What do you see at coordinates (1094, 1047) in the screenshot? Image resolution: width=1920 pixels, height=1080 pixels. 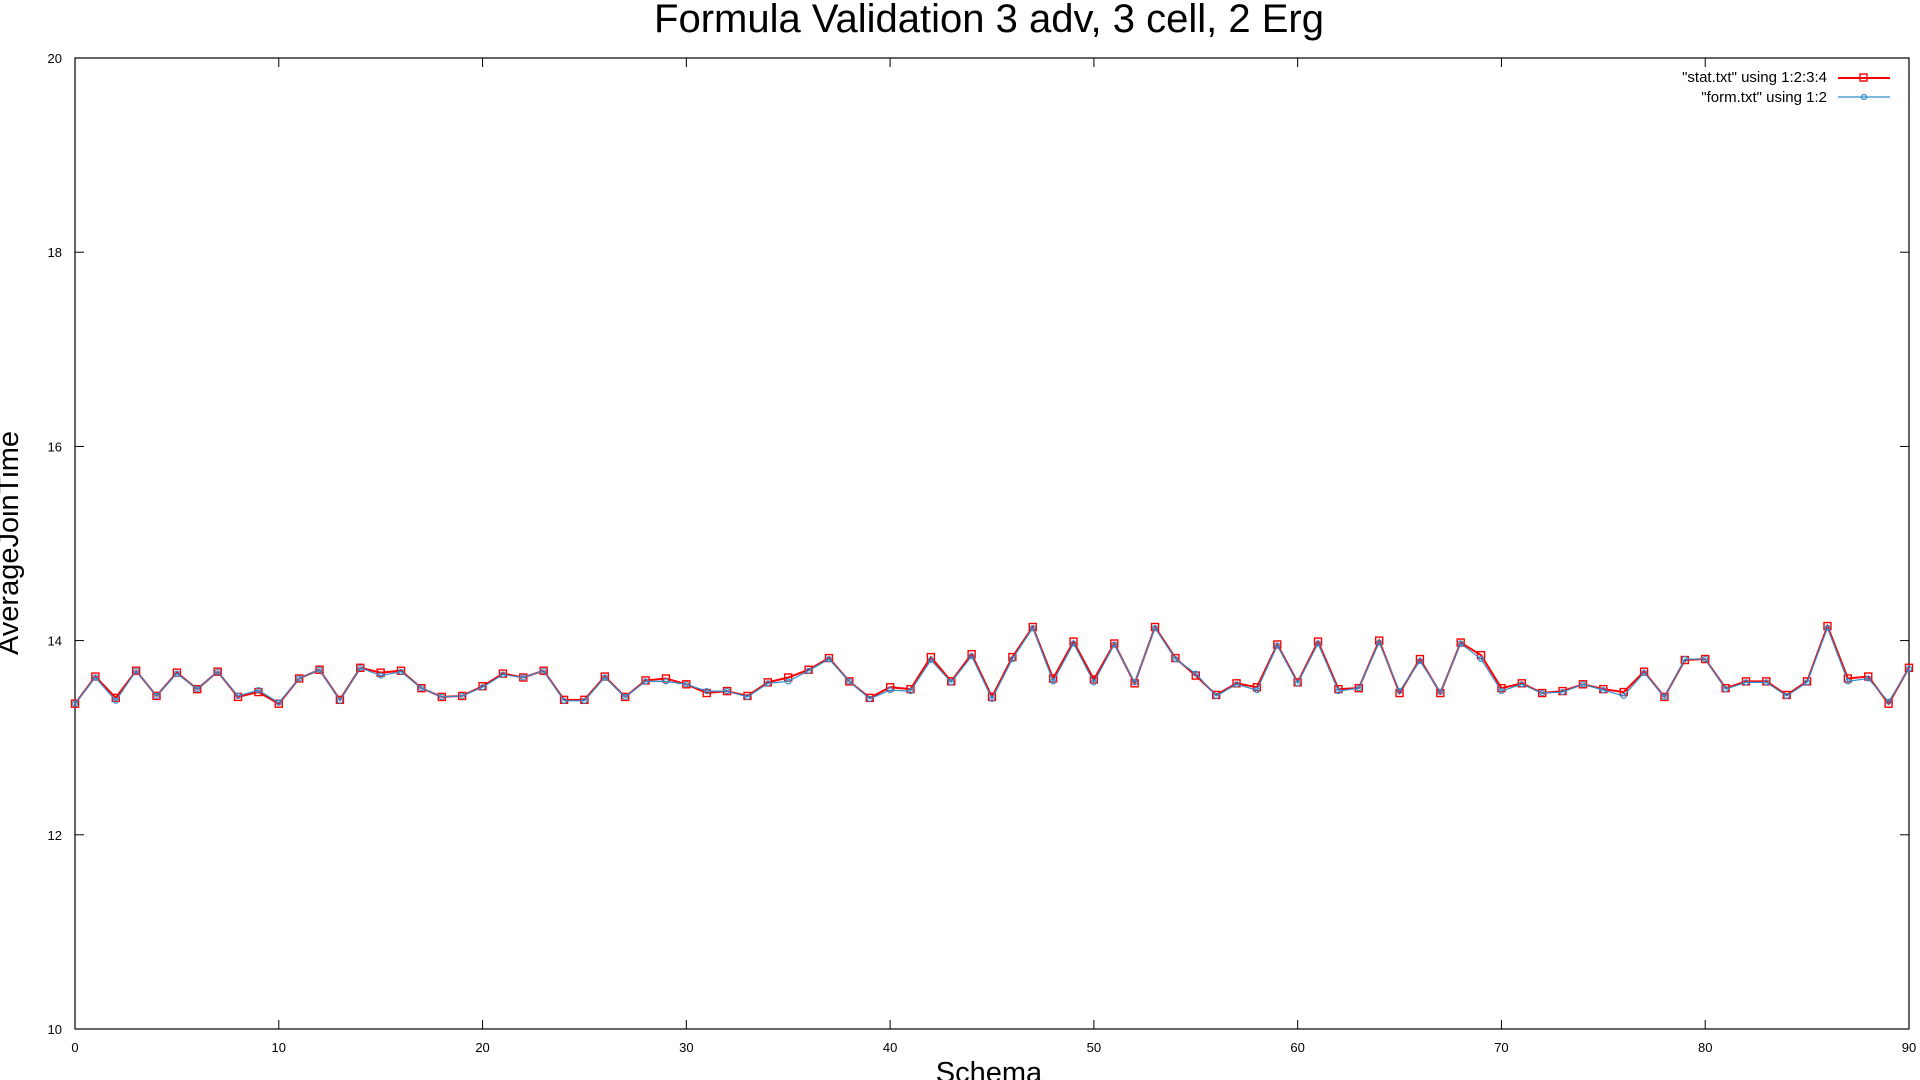 I see `x-tick-label: 50` at bounding box center [1094, 1047].